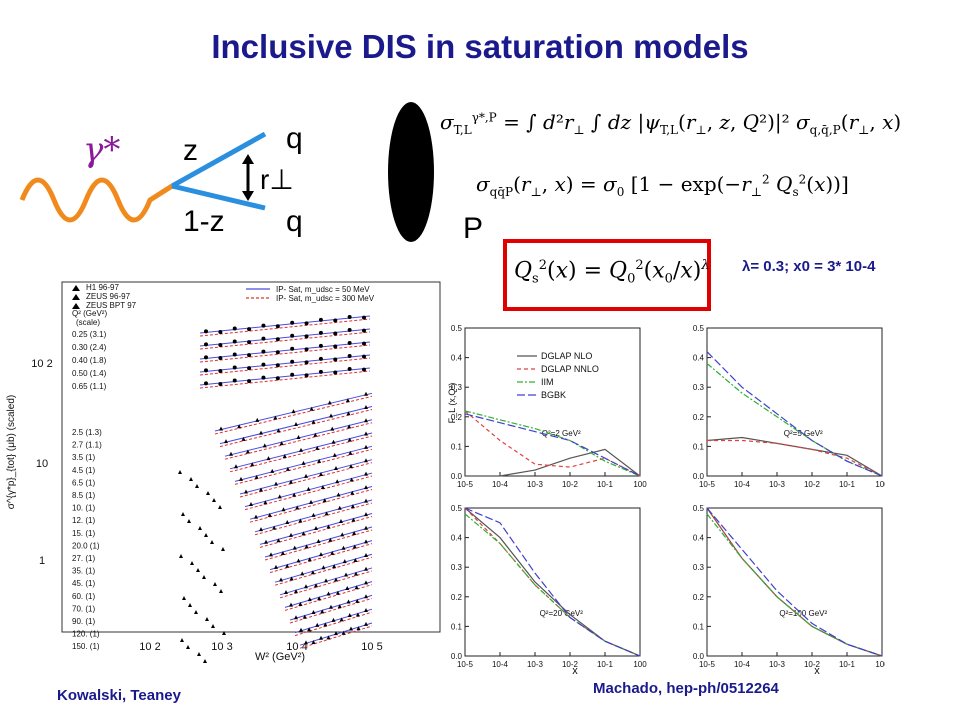 The width and height of the screenshot is (960, 720). I want to click on q2-label: 6.5 (1), so click(83, 482).